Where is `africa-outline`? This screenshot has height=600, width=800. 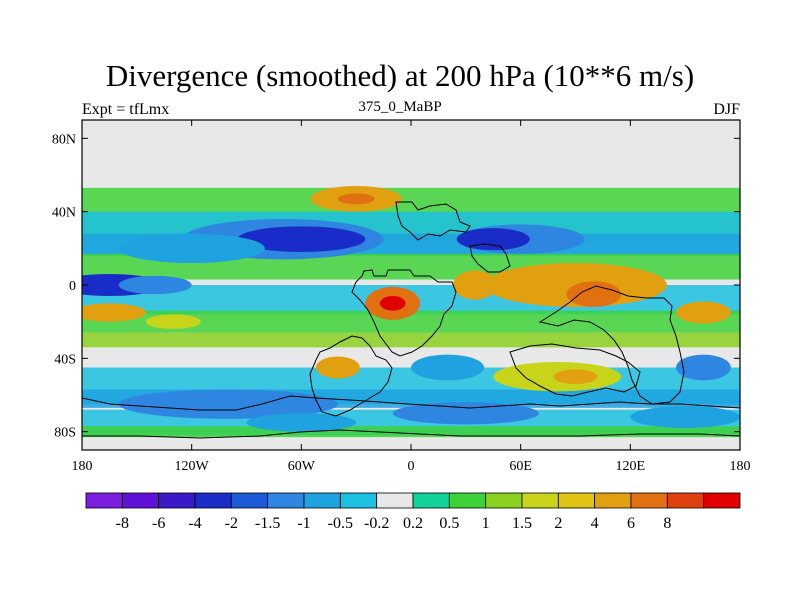
africa-outline is located at coordinates (404, 313).